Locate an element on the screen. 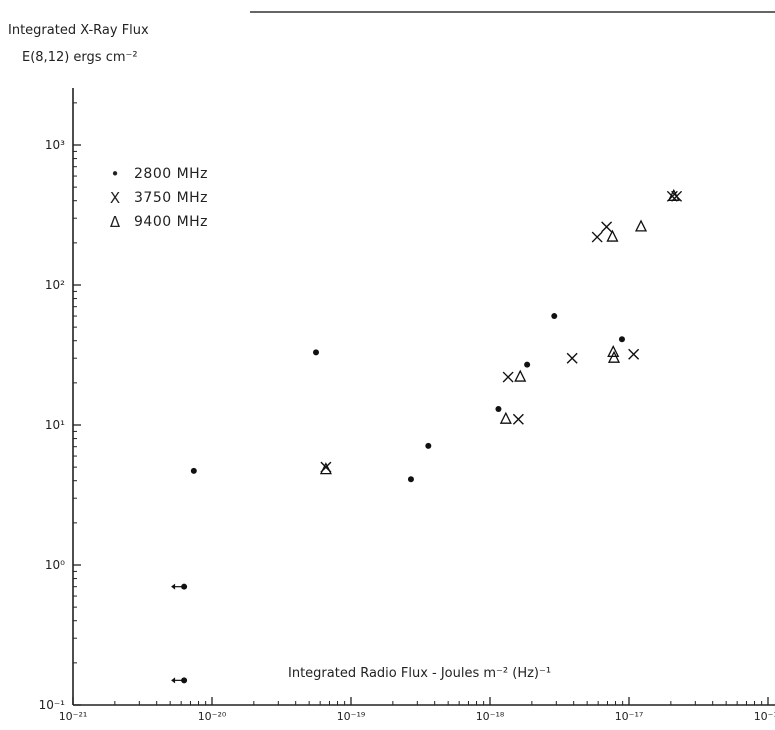 The image size is (775, 730). legend-x-marker: X is located at coordinates (115, 198).